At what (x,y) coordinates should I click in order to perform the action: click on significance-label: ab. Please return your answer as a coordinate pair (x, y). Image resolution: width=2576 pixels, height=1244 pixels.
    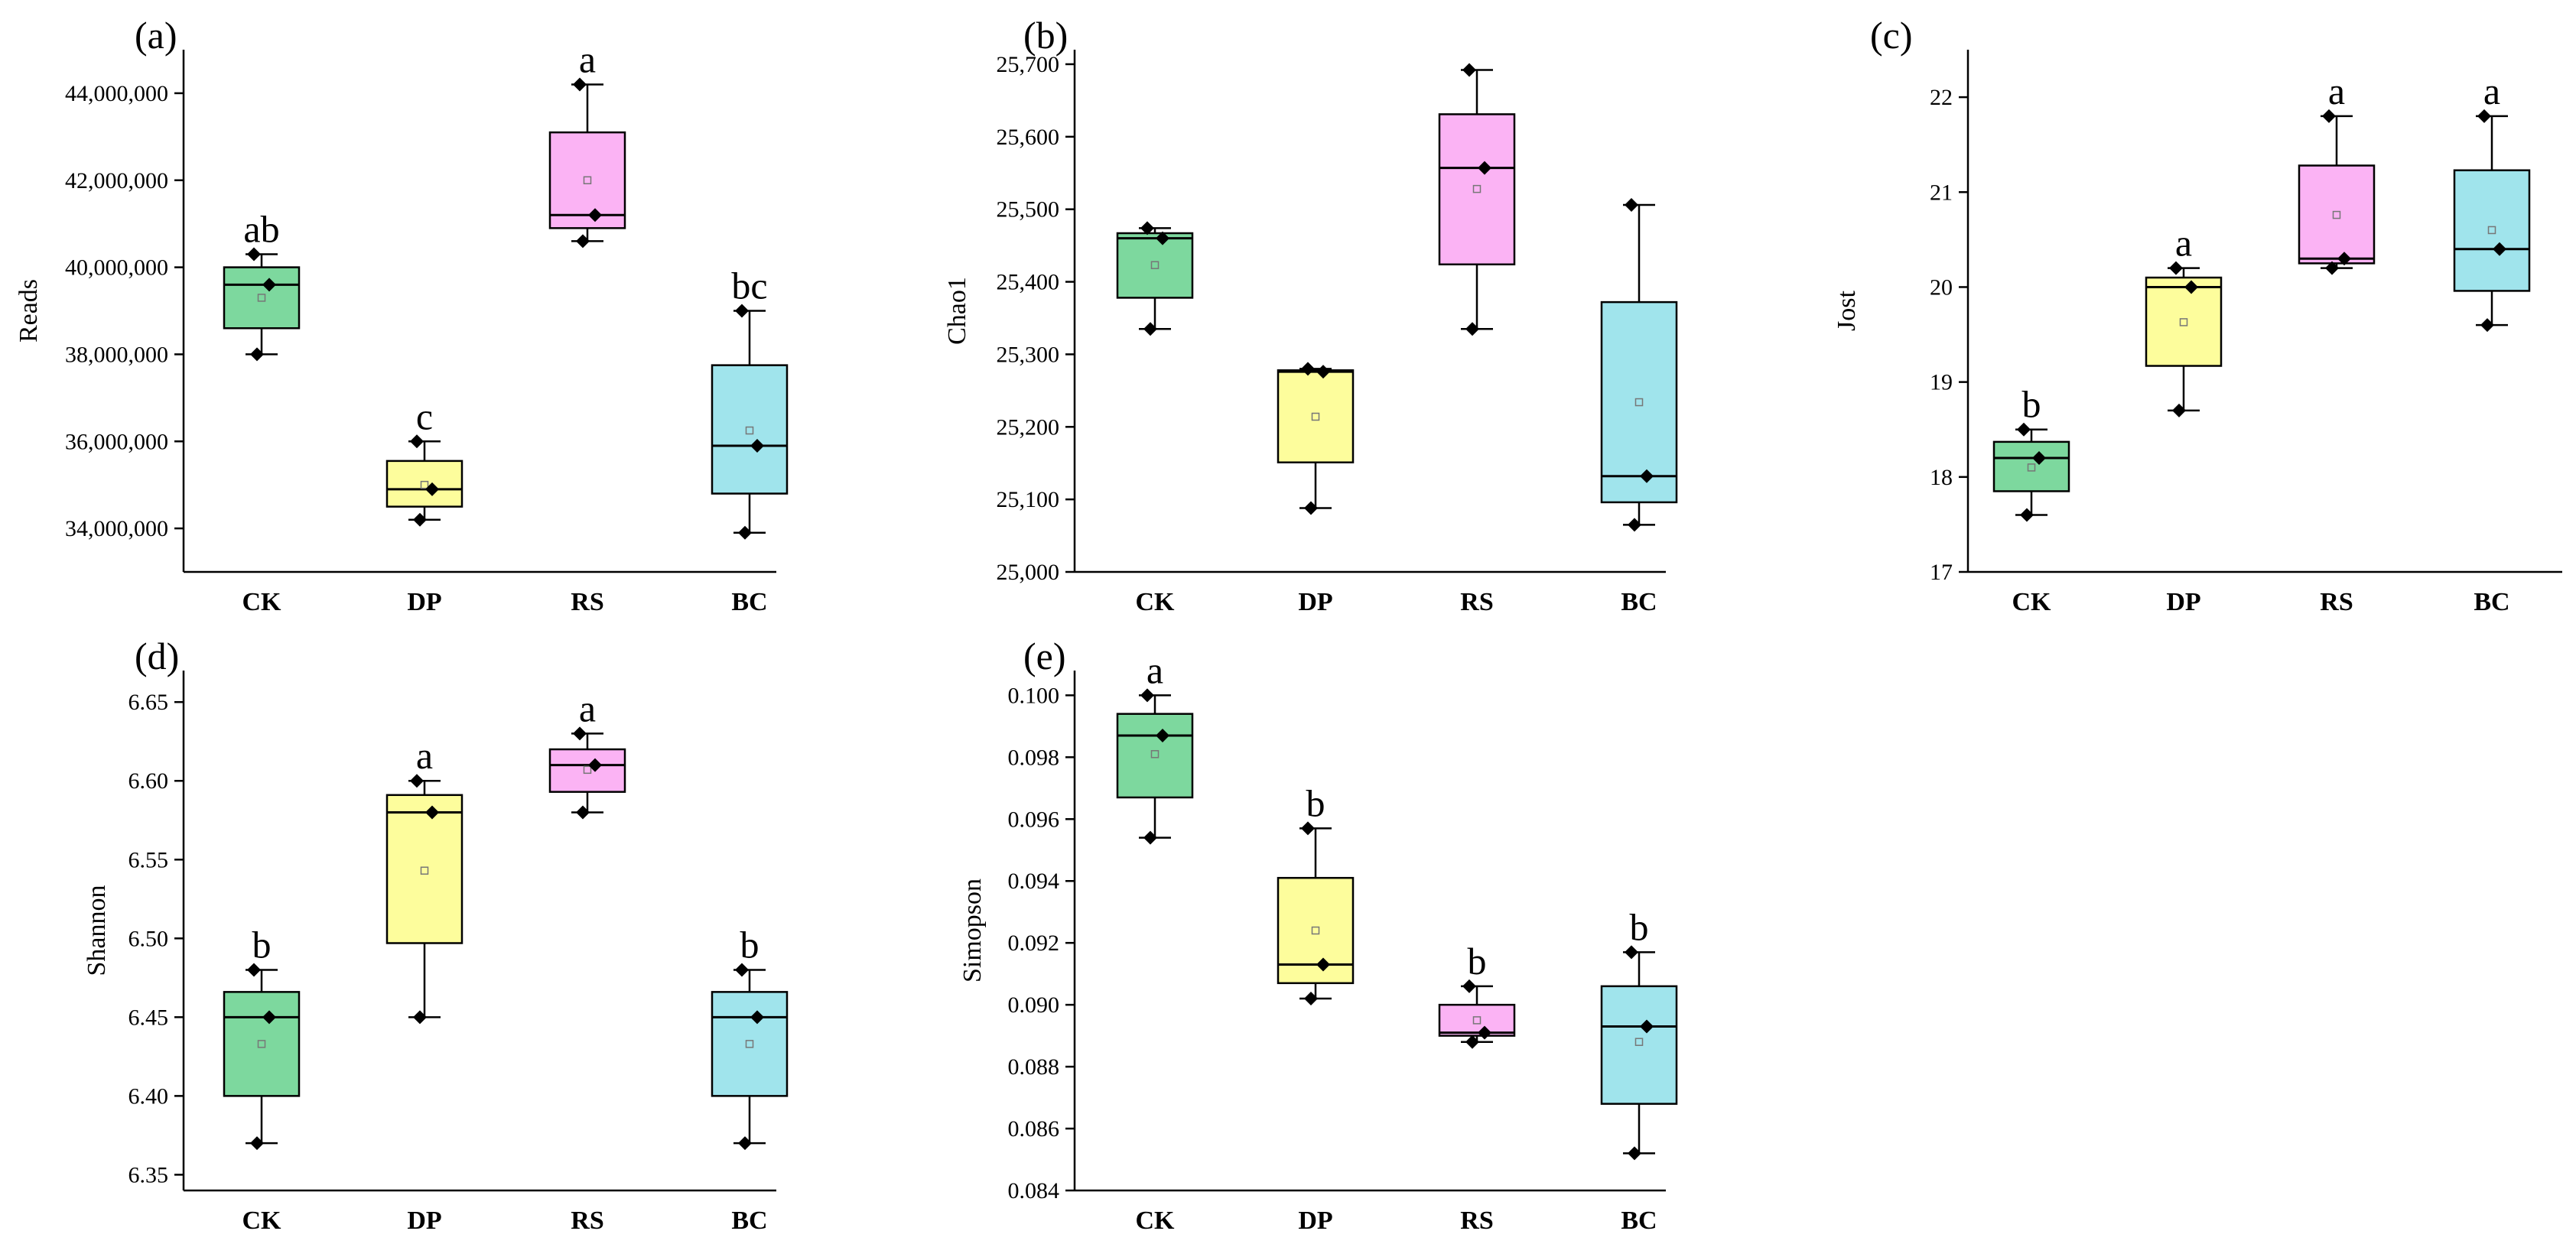
    Looking at the image, I should click on (261, 229).